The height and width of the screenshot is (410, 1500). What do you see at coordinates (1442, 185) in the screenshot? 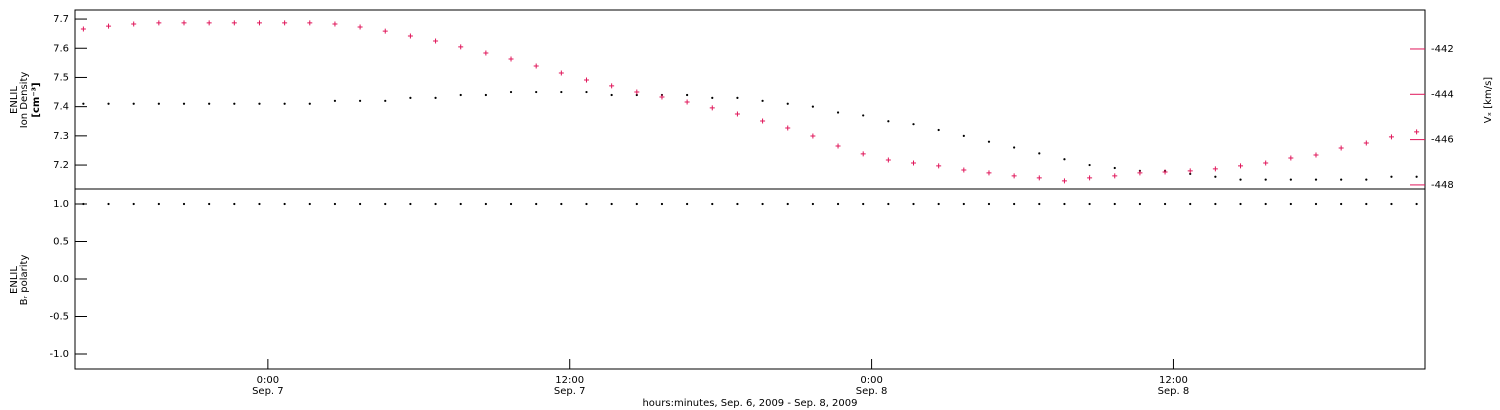
I see `y2-tick-label: -448` at bounding box center [1442, 185].